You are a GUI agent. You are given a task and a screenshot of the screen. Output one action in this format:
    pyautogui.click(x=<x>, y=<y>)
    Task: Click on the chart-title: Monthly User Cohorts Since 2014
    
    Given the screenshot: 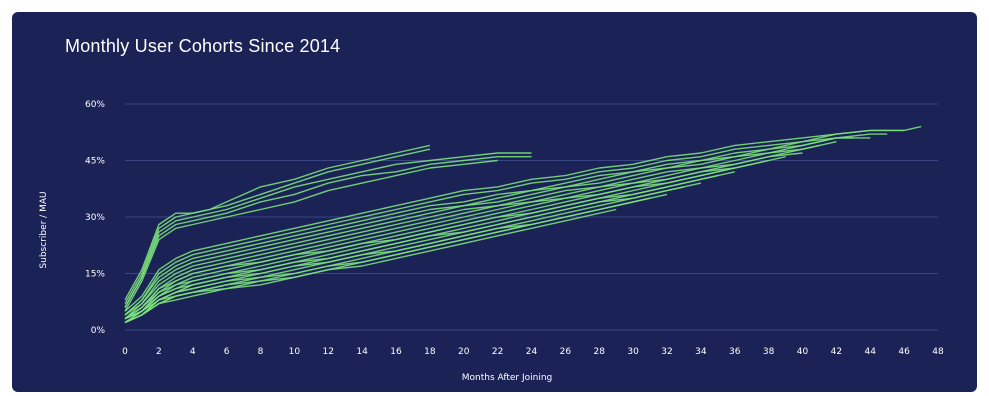 What is the action you would take?
    pyautogui.click(x=203, y=46)
    